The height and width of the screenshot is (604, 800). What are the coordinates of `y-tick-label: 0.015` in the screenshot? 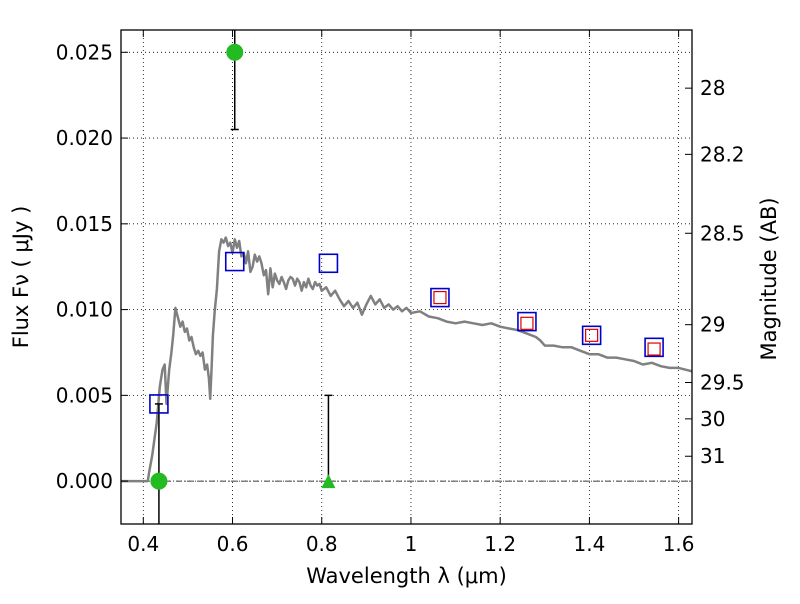 It's located at (84, 224).